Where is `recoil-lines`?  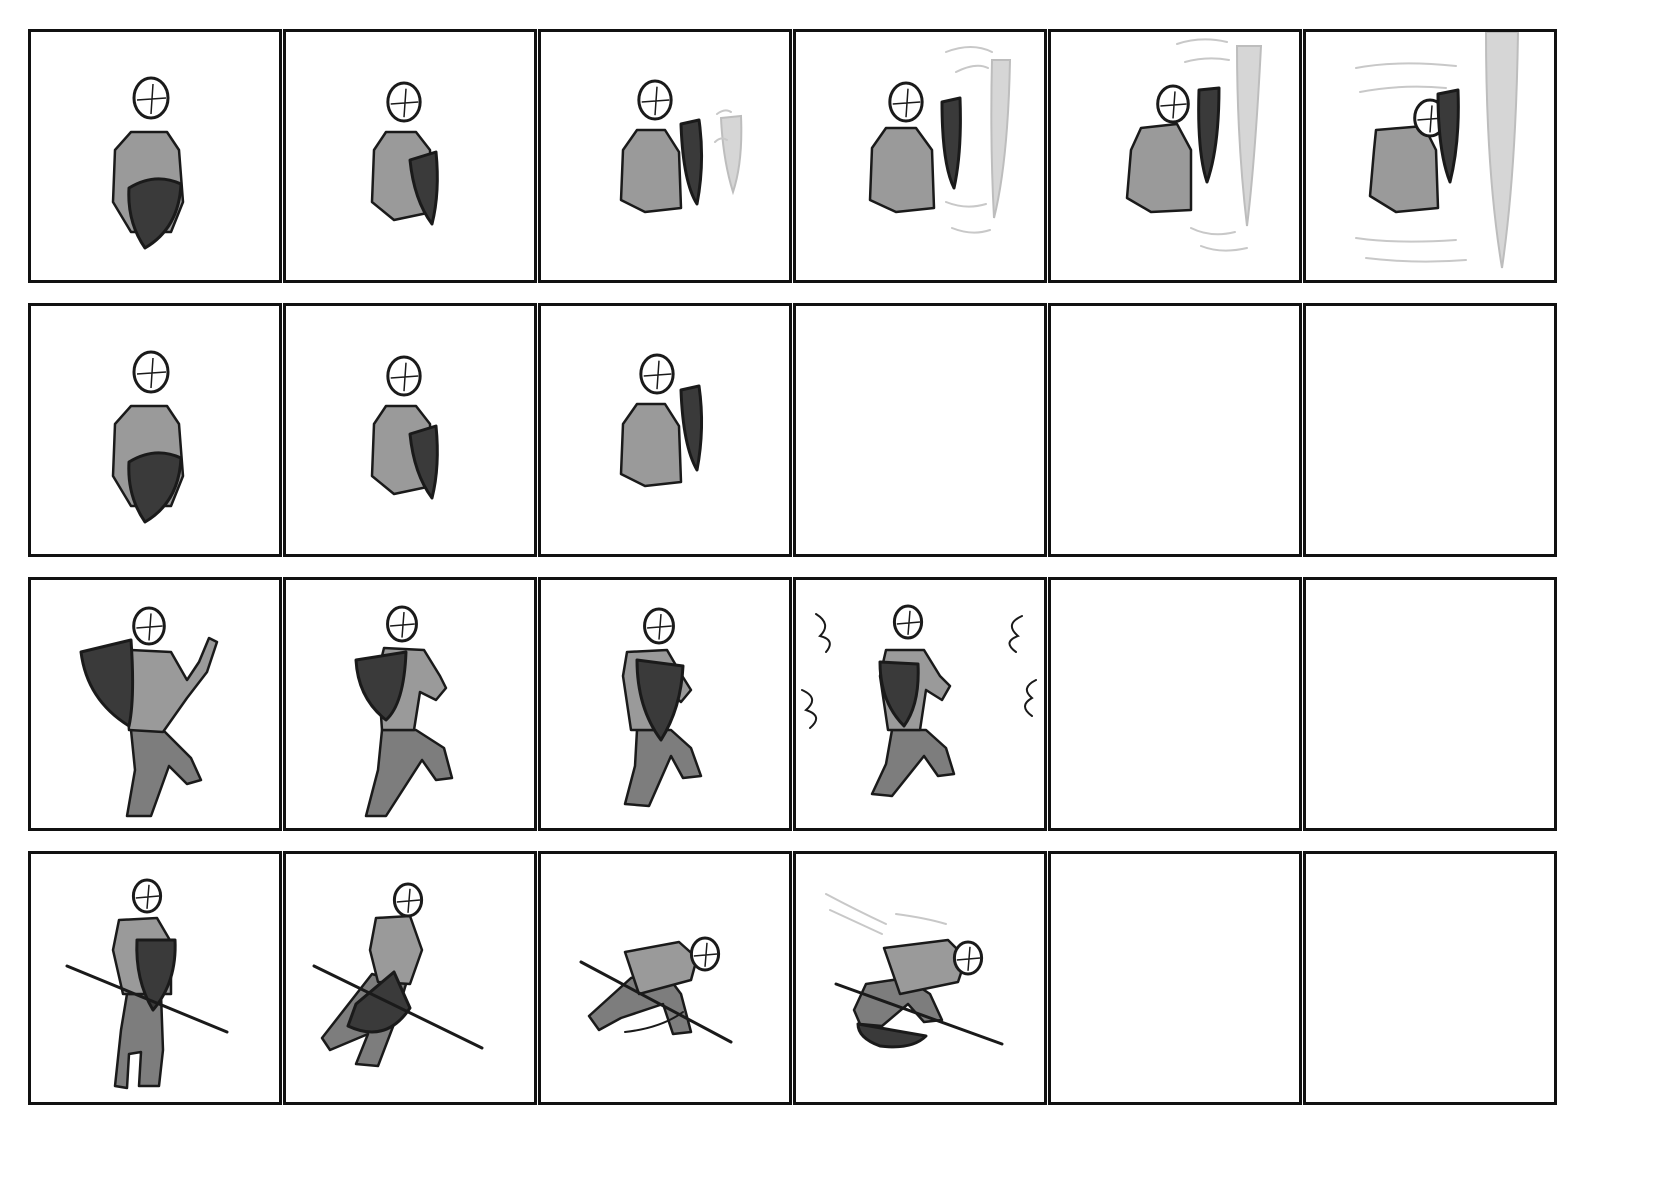 recoil-lines is located at coordinates (1411, 162).